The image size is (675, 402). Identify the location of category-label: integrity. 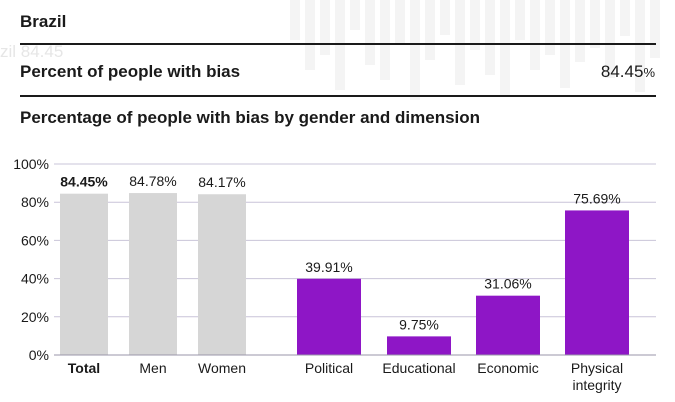
(596, 385).